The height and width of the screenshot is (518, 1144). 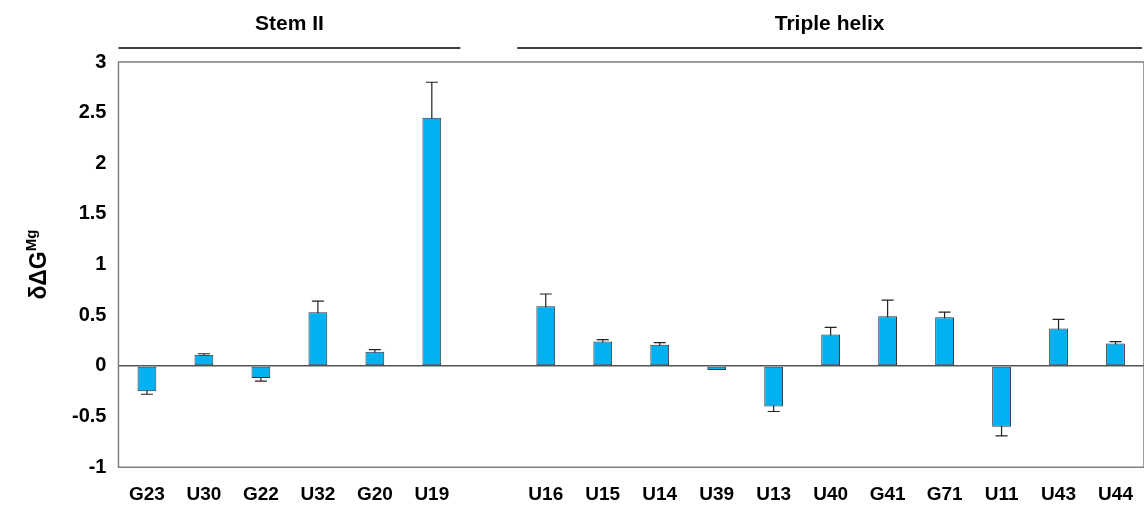 What do you see at coordinates (1116, 493) in the screenshot?
I see `x-tick-label: U44` at bounding box center [1116, 493].